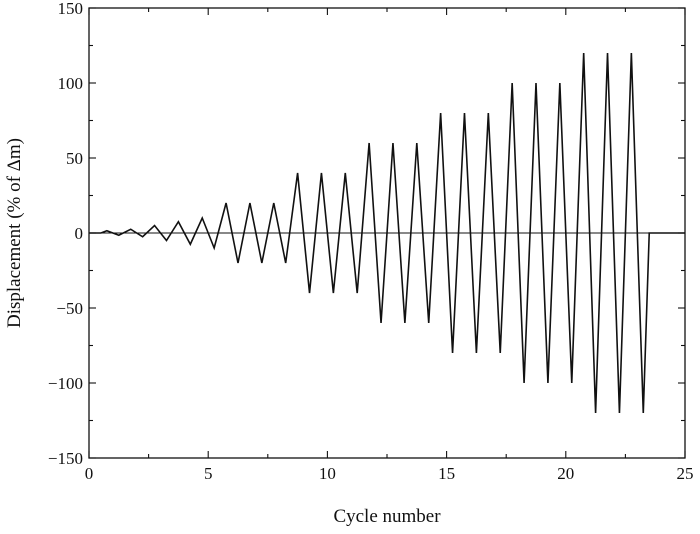  What do you see at coordinates (14, 233) in the screenshot?
I see `y-axis-label: Displacement (% of Δm)` at bounding box center [14, 233].